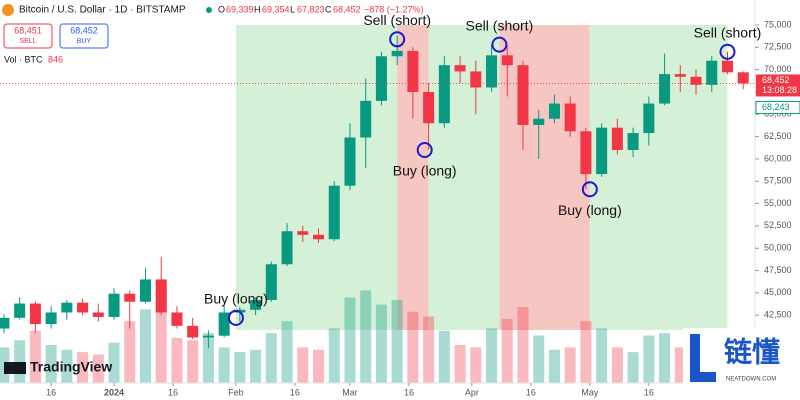  I want to click on ohlc-change: −878 (−1.27%), so click(394, 9).